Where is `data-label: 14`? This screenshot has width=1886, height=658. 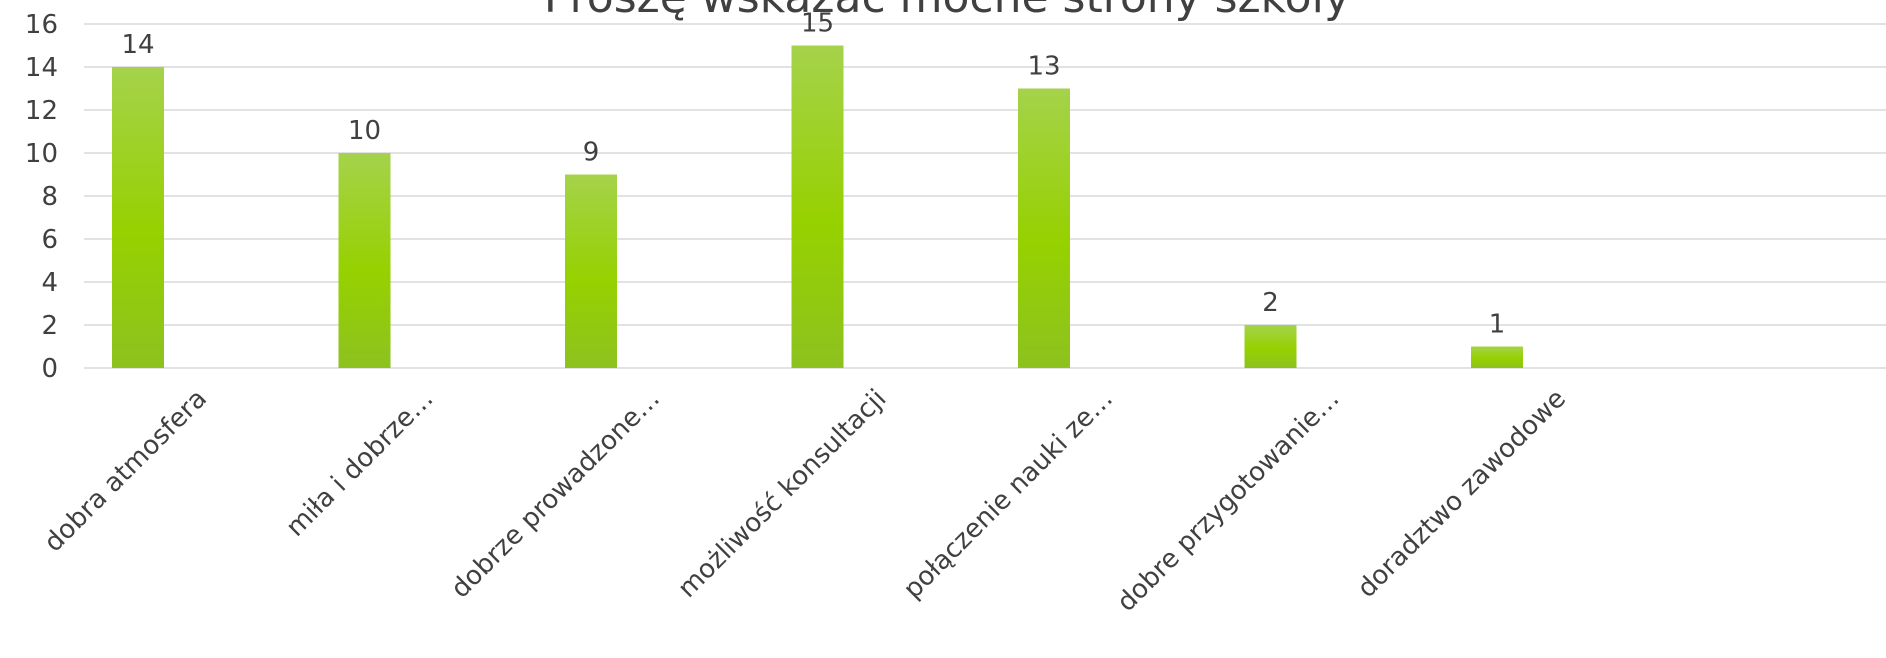 data-label: 14 is located at coordinates (137, 45).